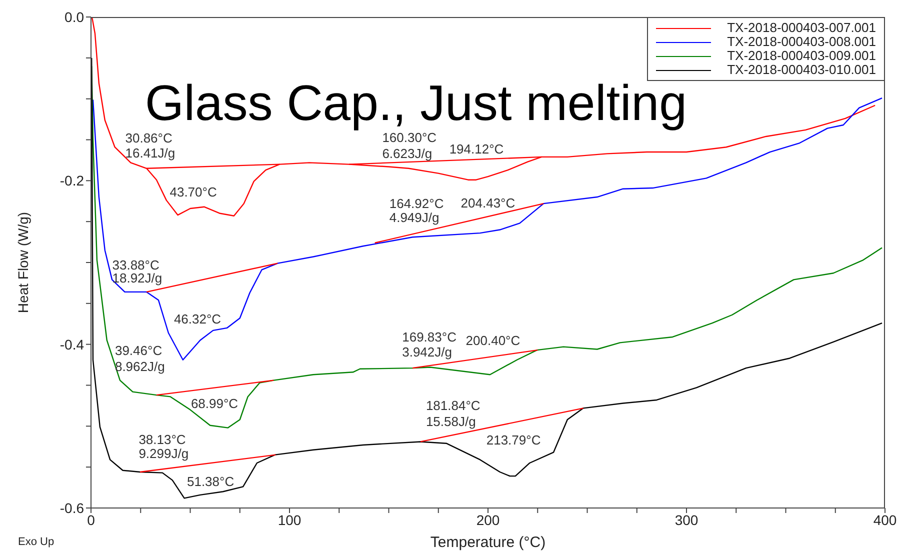 The height and width of the screenshot is (553, 902). I want to click on annotation: 33.88°C, so click(136, 265).